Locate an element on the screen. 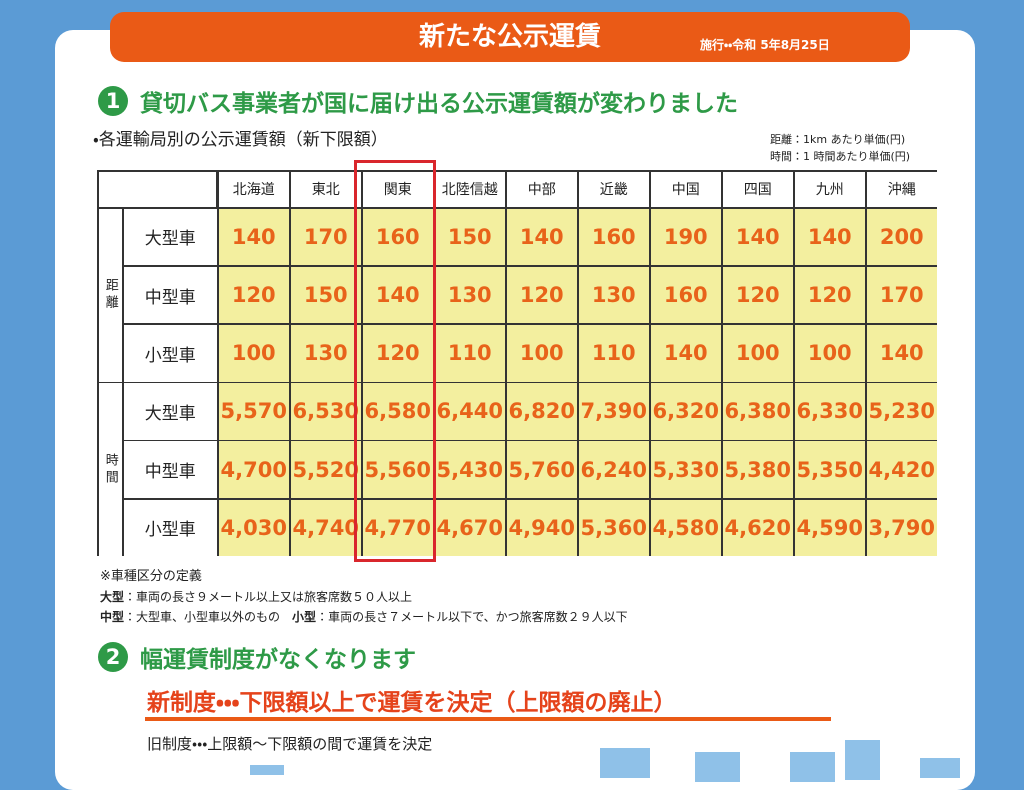 The image size is (1024, 790). fare-cell: 4,580 is located at coordinates (685, 528).